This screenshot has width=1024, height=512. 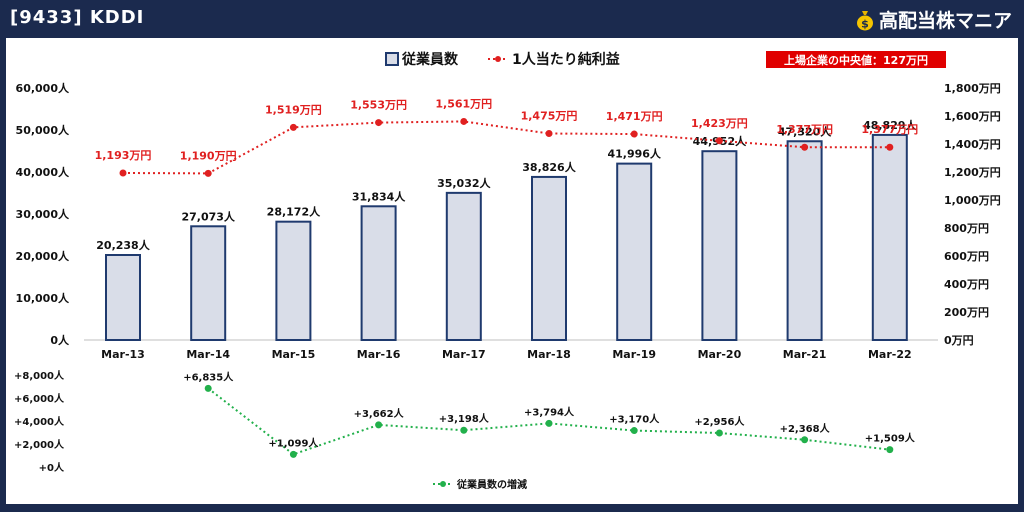 I want to click on x-tick-label: Mar-21, so click(x=805, y=354).